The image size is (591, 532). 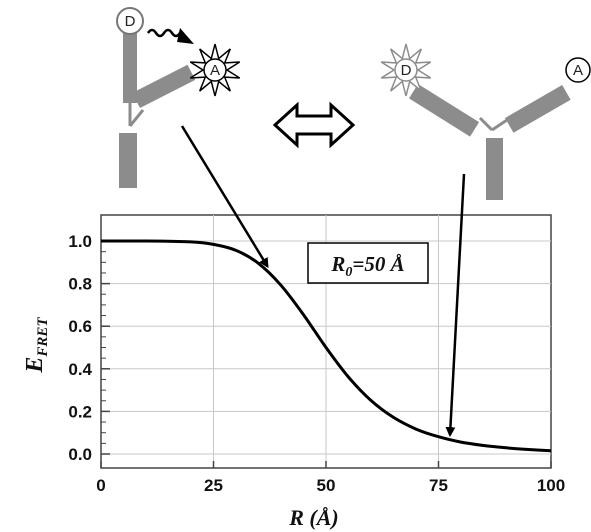 What do you see at coordinates (348, 272) in the screenshot?
I see `r0-label-sub: 0` at bounding box center [348, 272].